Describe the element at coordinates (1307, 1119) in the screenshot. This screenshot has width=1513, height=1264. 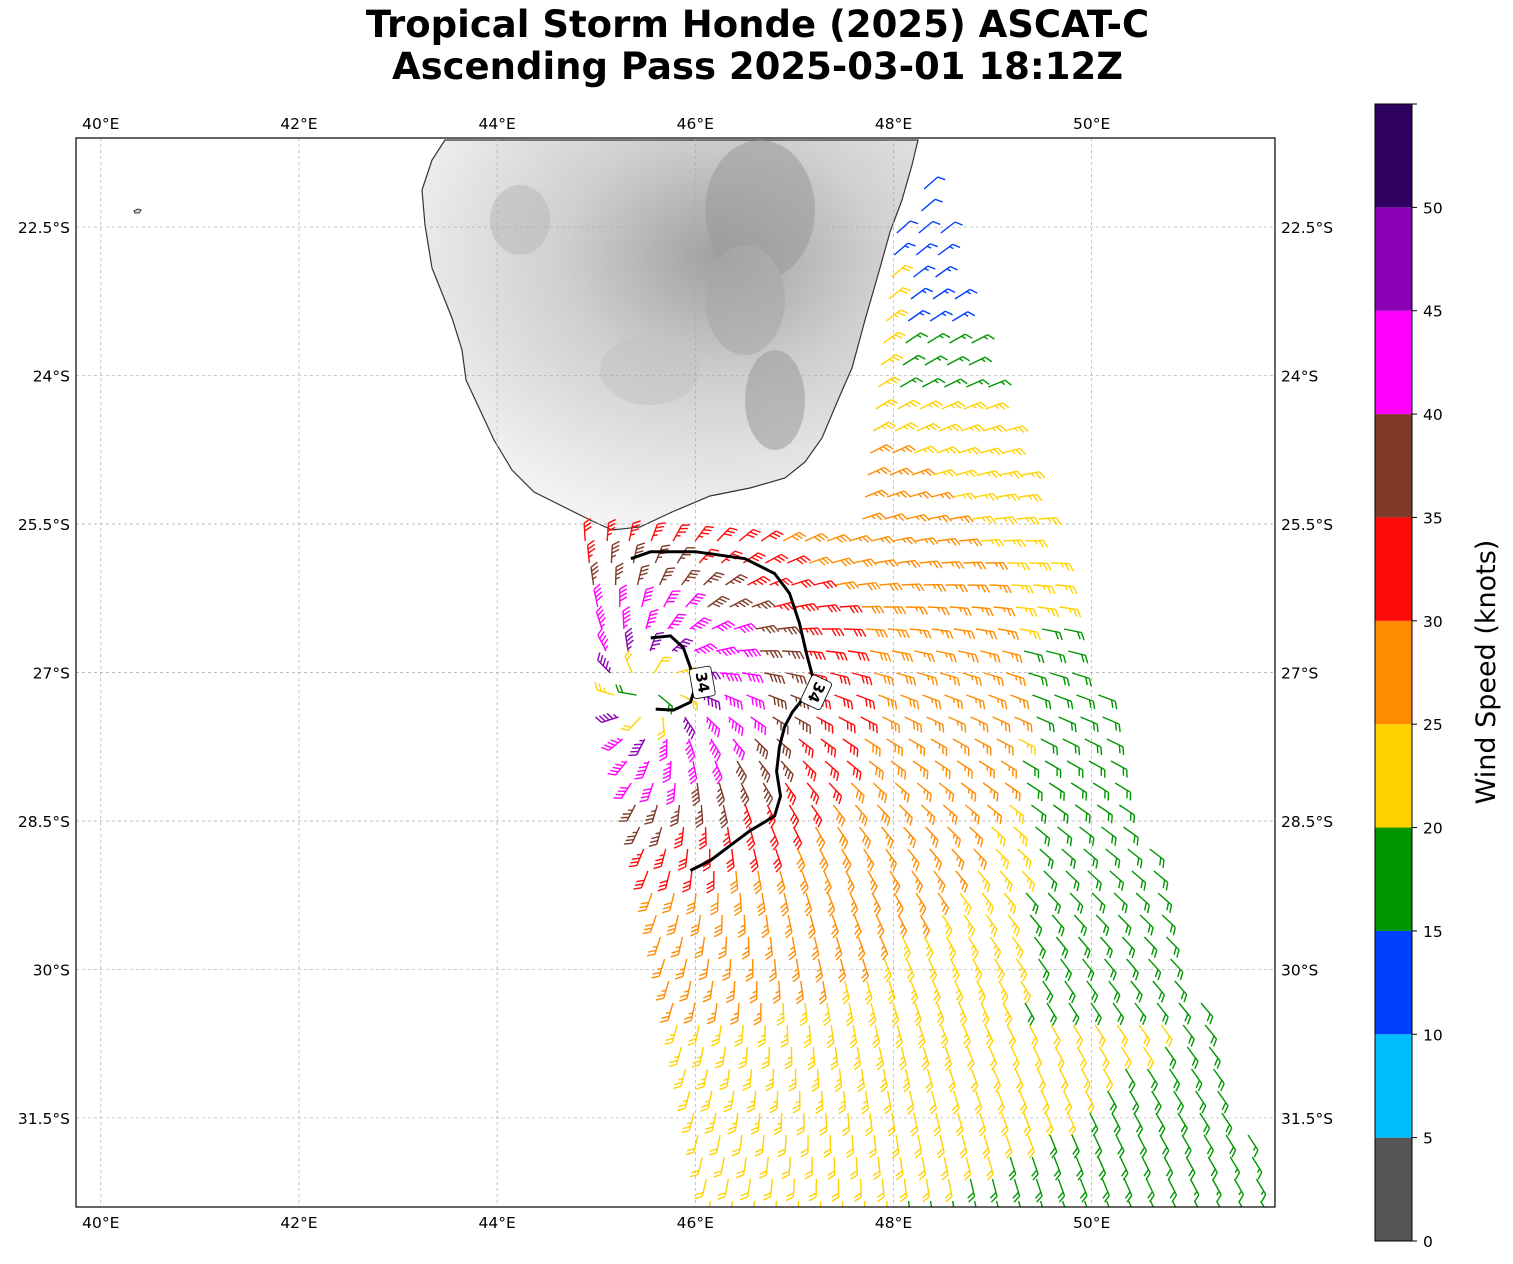
I see `lat-tick-right: 31.5°S` at that location.